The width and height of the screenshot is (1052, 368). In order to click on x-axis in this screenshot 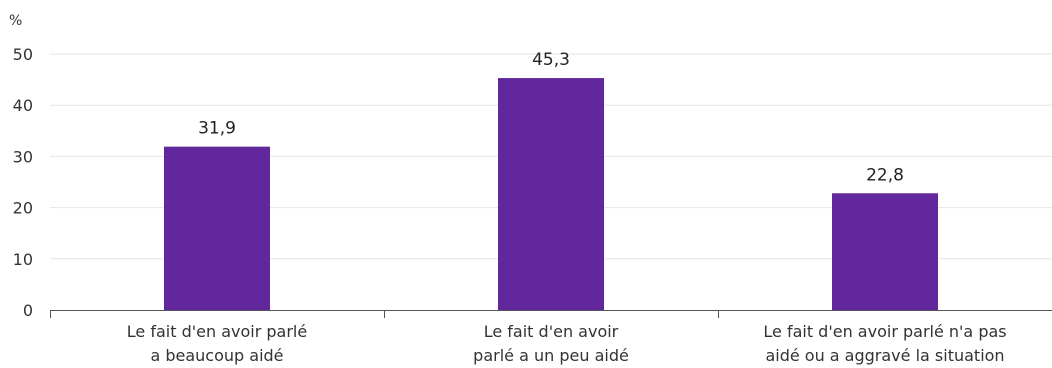, I will do `click(551, 314)`.